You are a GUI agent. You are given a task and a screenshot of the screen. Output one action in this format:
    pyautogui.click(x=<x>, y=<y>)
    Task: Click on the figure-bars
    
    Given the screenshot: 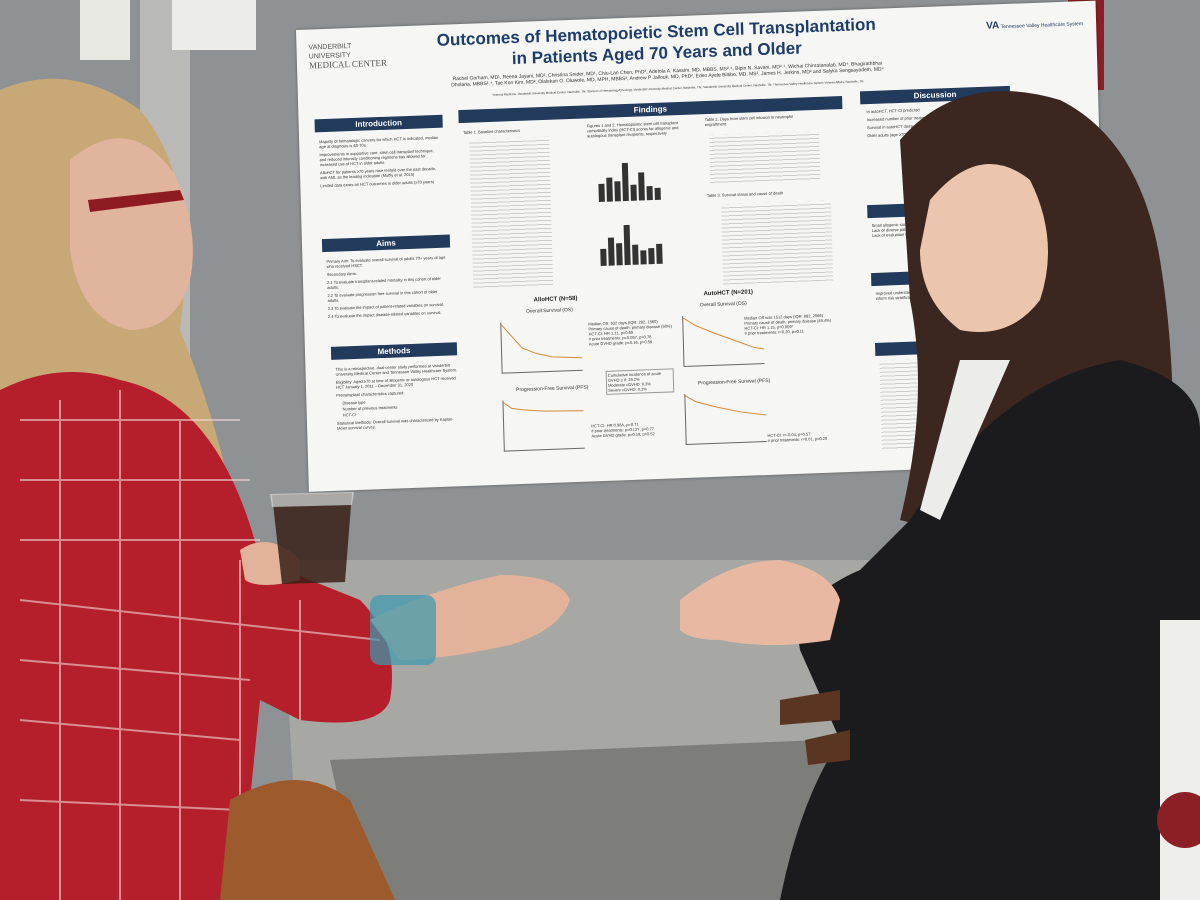 What is the action you would take?
    pyautogui.click(x=630, y=214)
    